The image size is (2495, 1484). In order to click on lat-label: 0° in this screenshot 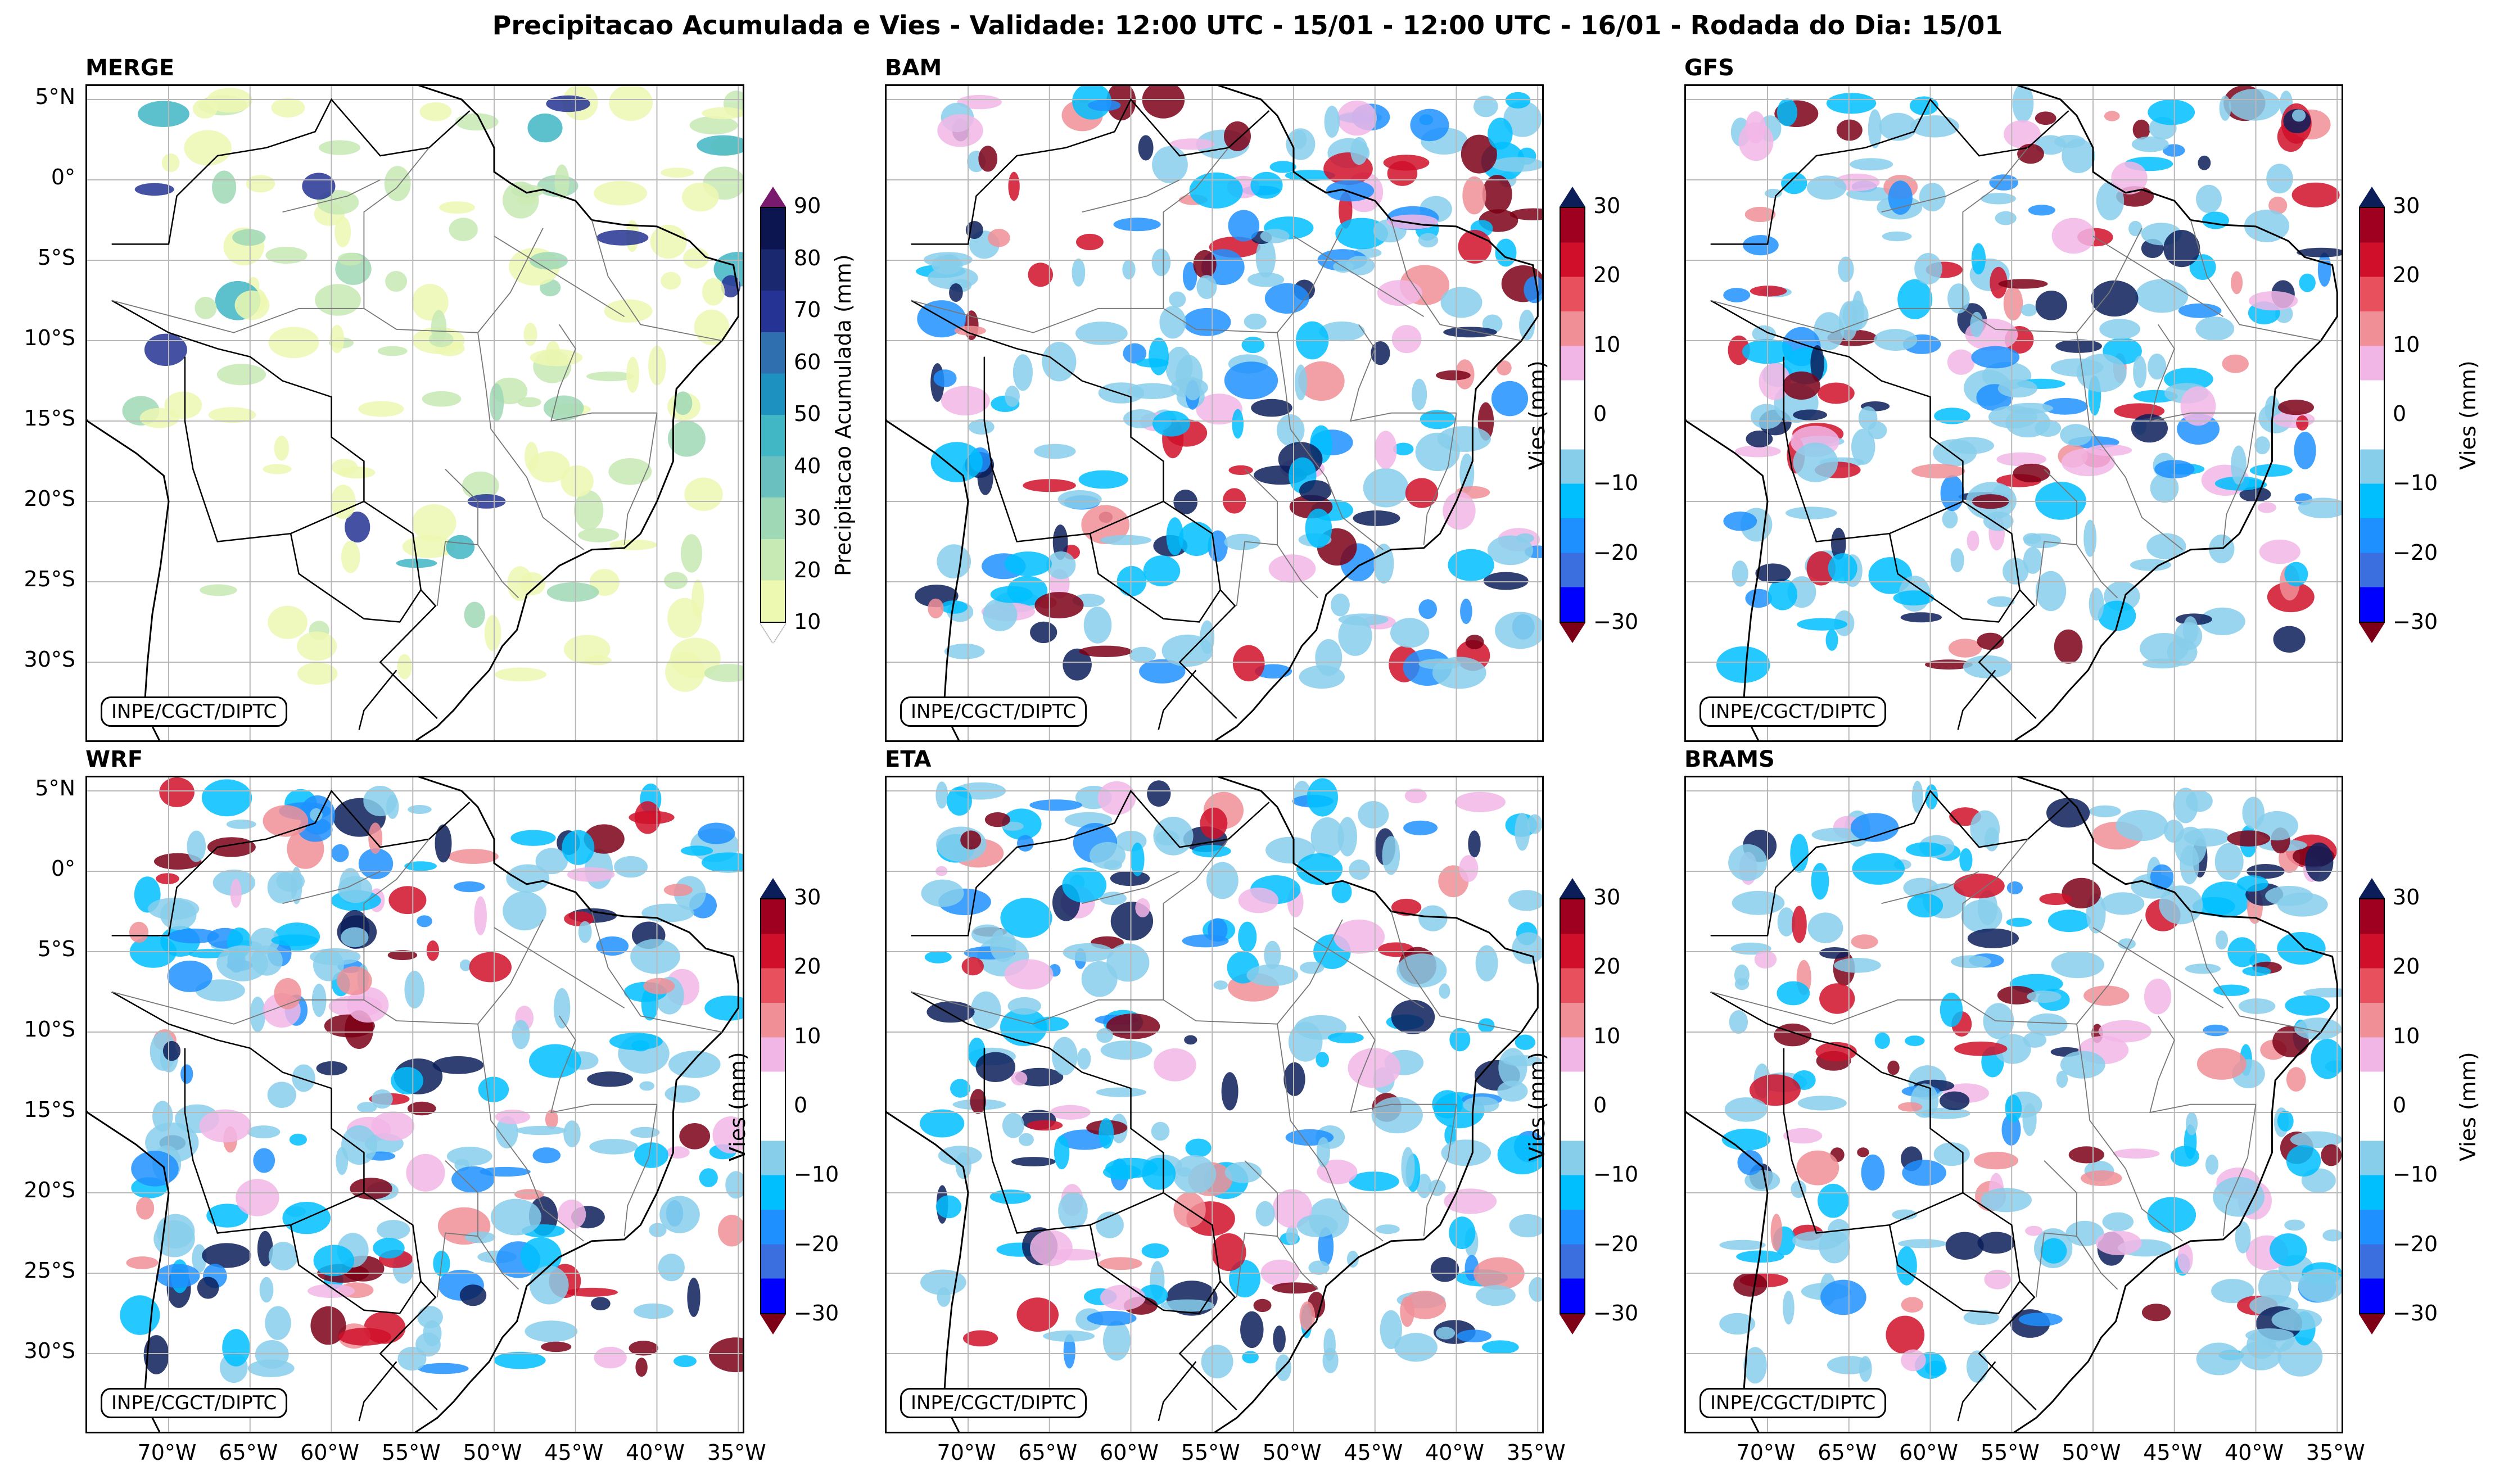, I will do `click(63, 868)`.